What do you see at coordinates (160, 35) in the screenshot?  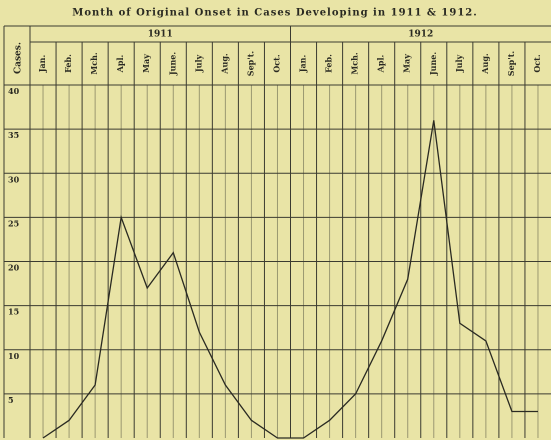 I see `year-label: 1911` at bounding box center [160, 35].